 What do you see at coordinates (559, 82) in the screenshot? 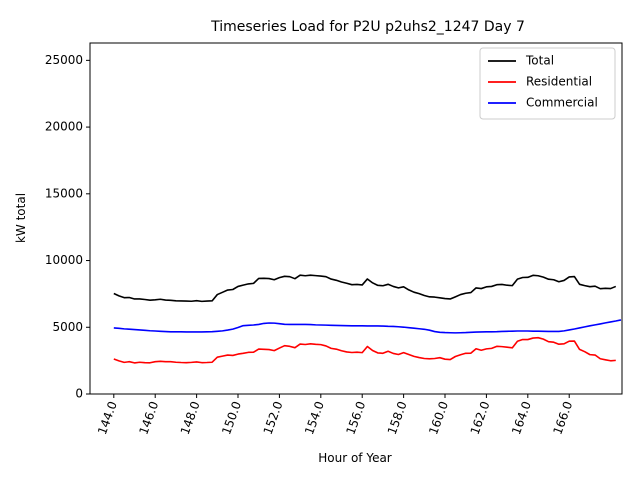
I see `legend-label-residential: Residential` at bounding box center [559, 82].